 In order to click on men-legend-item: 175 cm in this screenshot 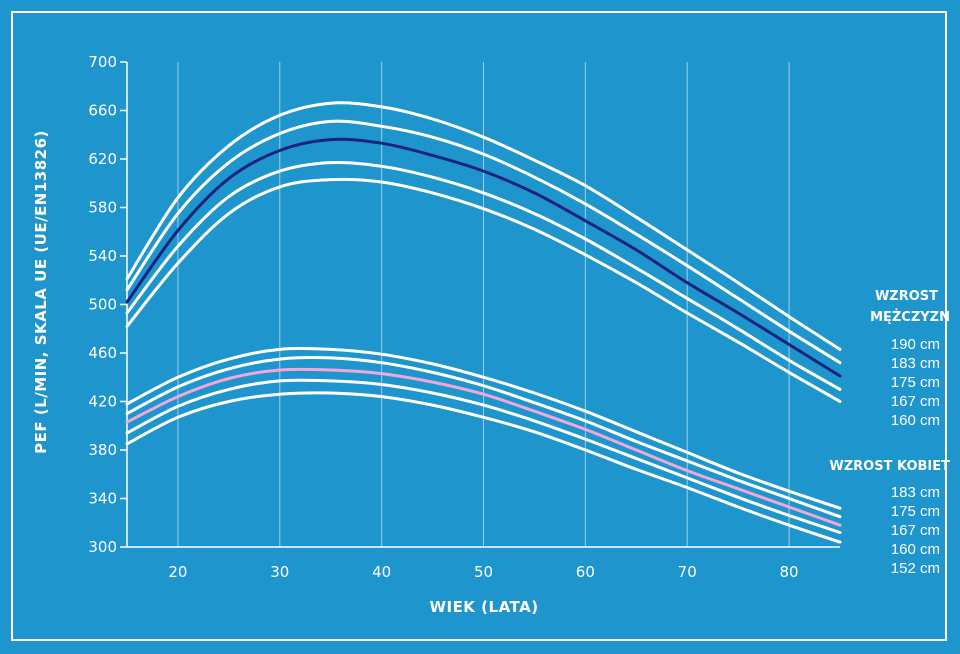, I will do `click(915, 382)`.